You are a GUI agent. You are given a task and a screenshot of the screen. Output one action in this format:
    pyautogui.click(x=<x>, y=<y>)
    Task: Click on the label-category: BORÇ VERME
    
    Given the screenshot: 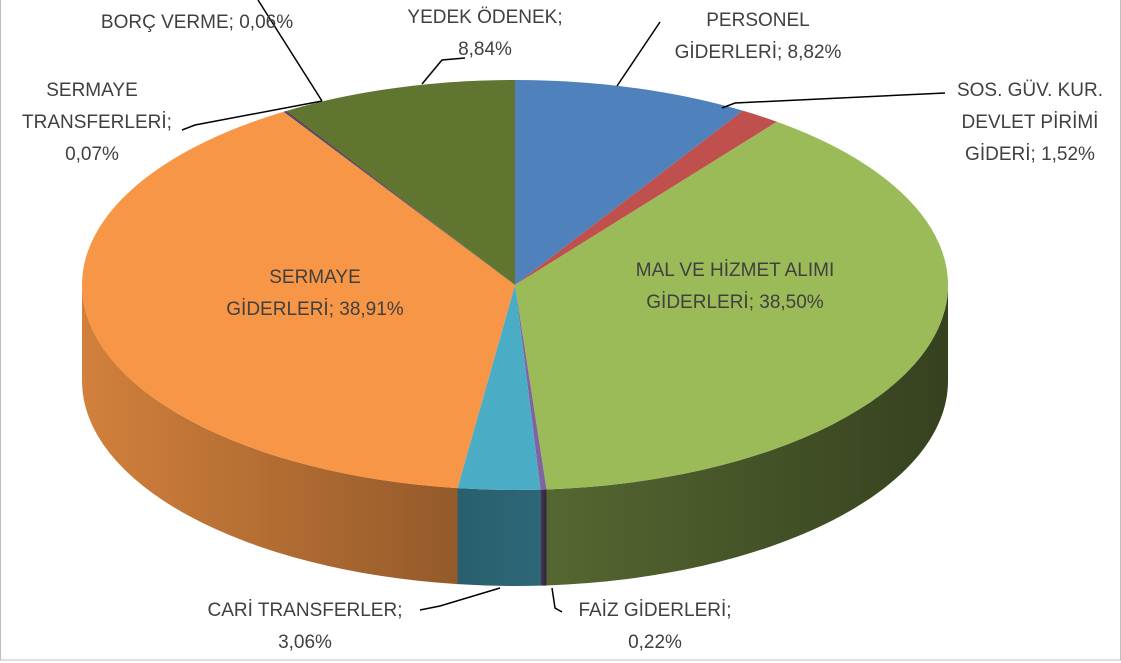 What is the action you would take?
    pyautogui.click(x=164, y=22)
    